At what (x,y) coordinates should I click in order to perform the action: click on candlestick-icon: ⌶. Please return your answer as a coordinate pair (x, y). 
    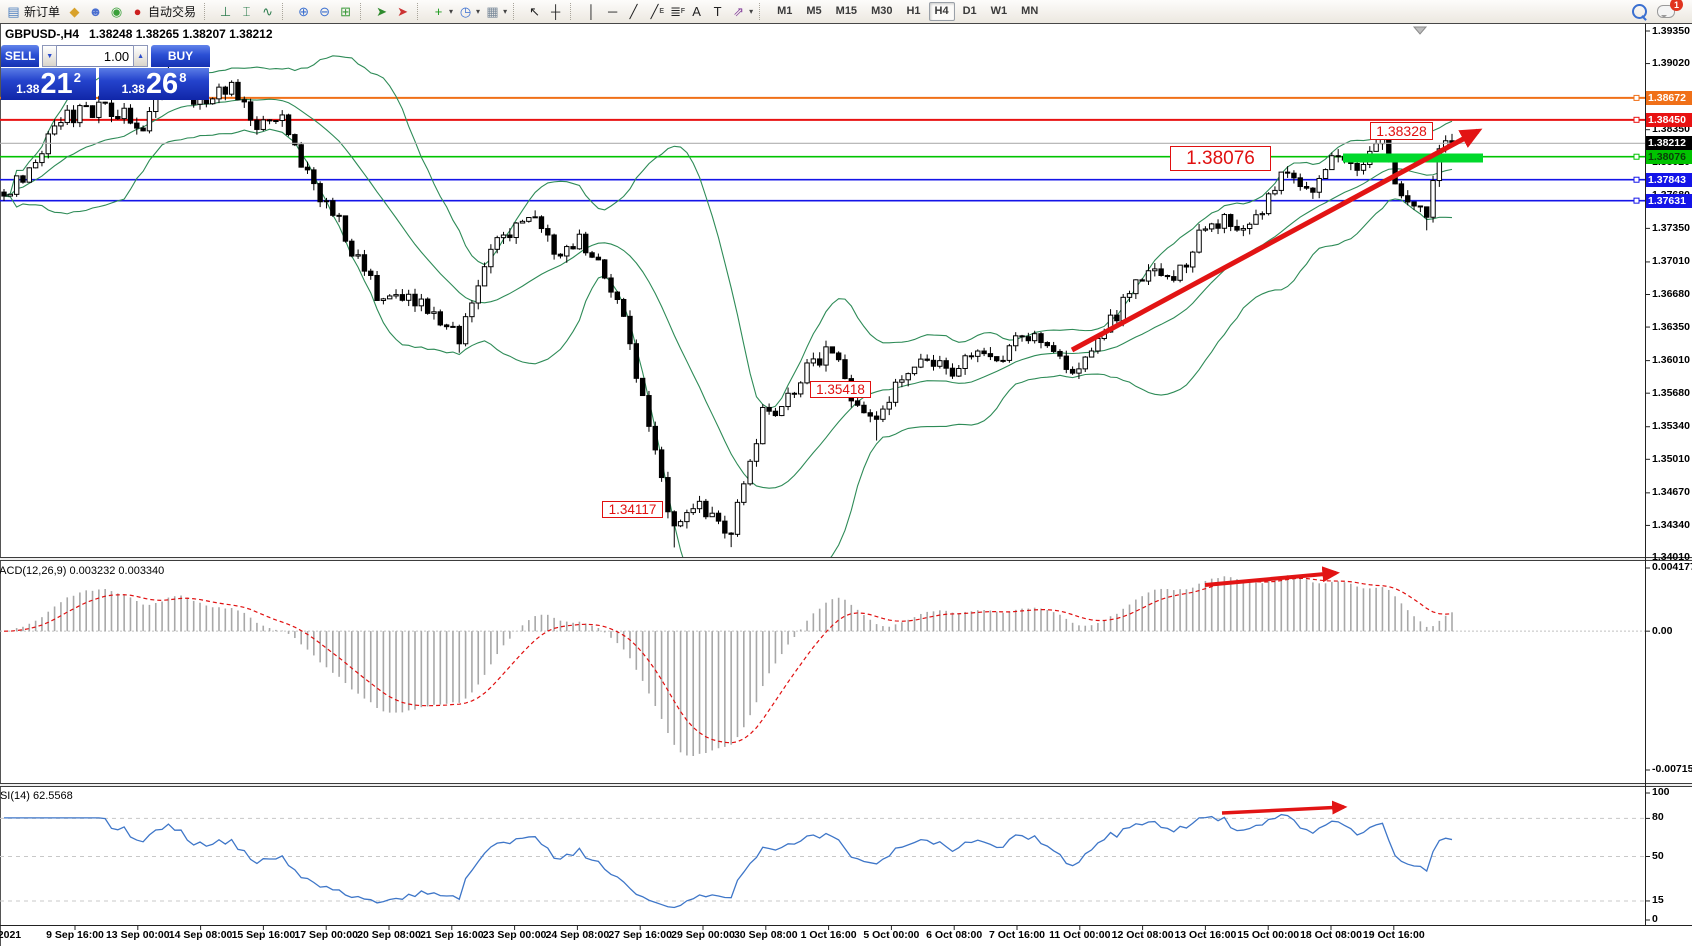
    Looking at the image, I should click on (246, 11).